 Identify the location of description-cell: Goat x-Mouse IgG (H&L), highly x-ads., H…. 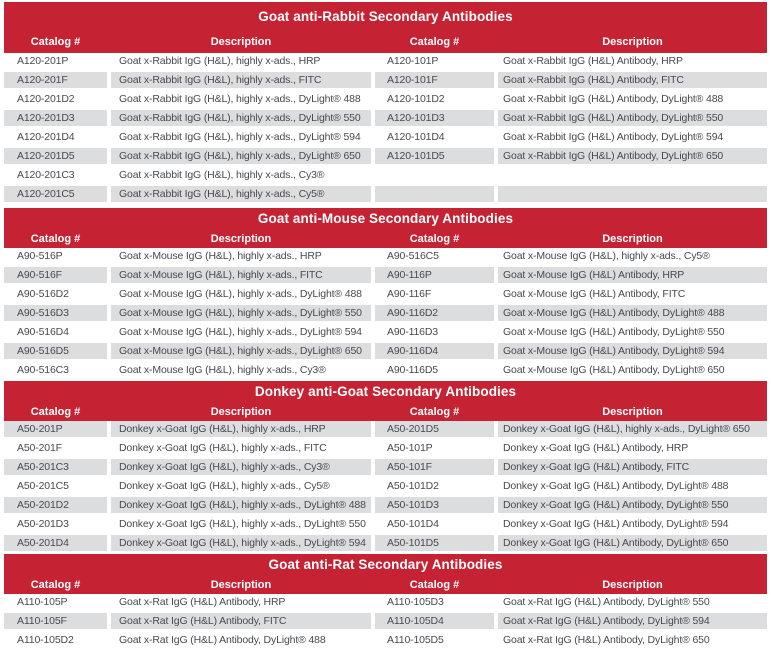
(241, 256).